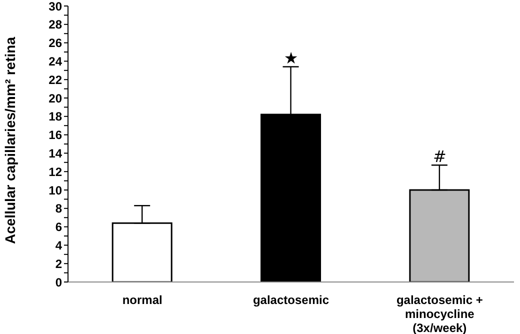 The width and height of the screenshot is (520, 334). I want to click on y-tick-label: 18, so click(55, 117).